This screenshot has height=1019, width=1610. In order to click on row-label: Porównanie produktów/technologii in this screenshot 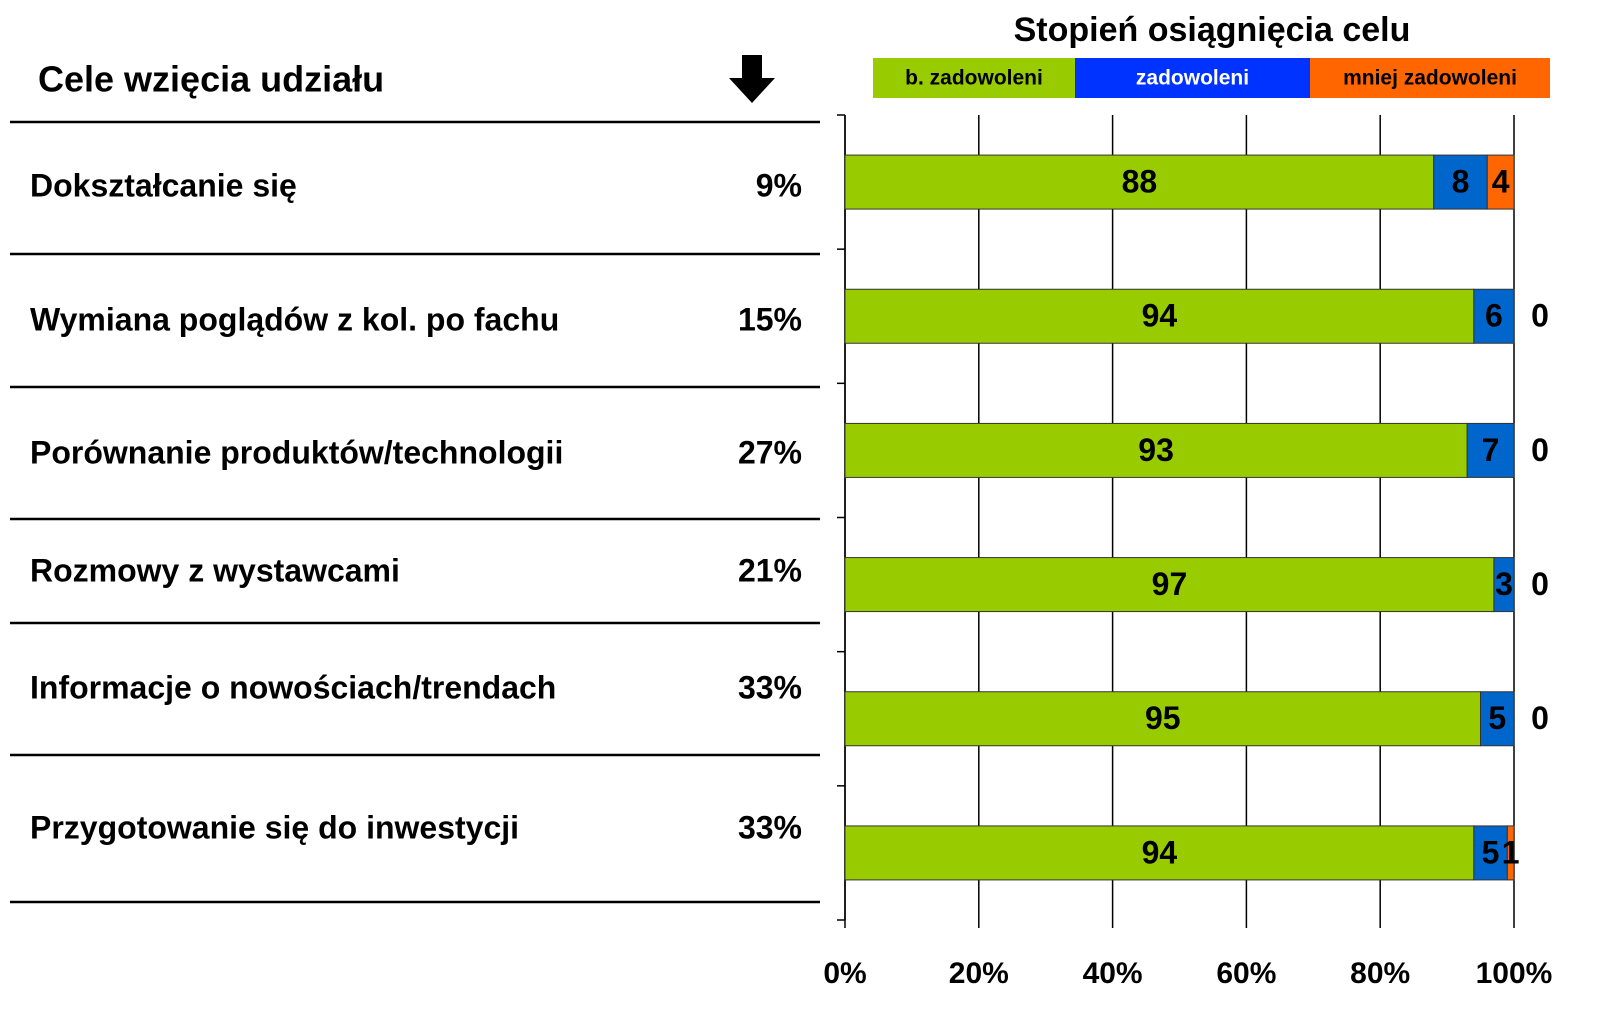, I will do `click(296, 452)`.